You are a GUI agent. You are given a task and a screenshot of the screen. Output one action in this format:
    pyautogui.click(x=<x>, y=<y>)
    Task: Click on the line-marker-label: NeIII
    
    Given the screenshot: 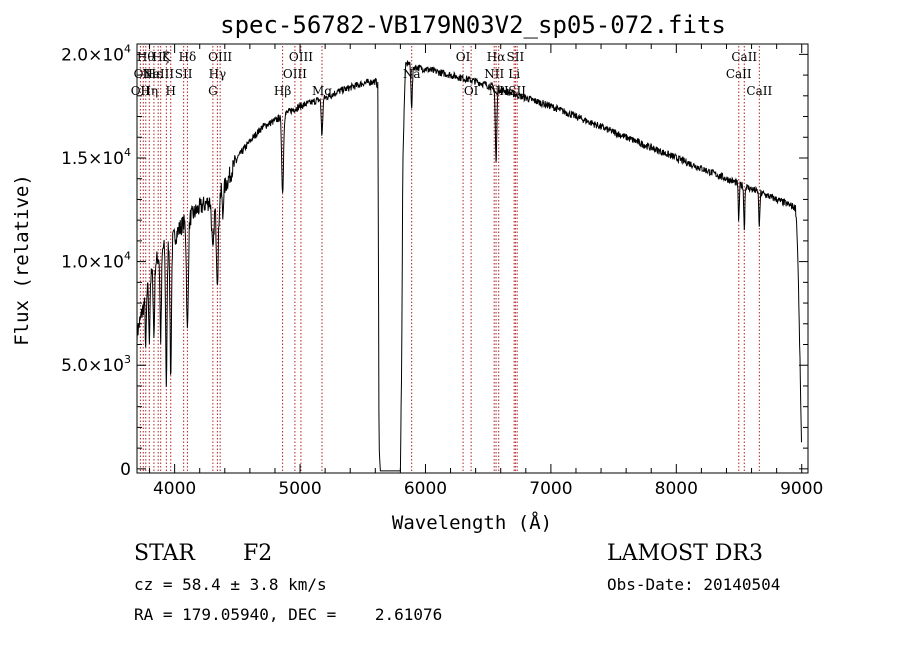 What is the action you would take?
    pyautogui.click(x=158, y=74)
    